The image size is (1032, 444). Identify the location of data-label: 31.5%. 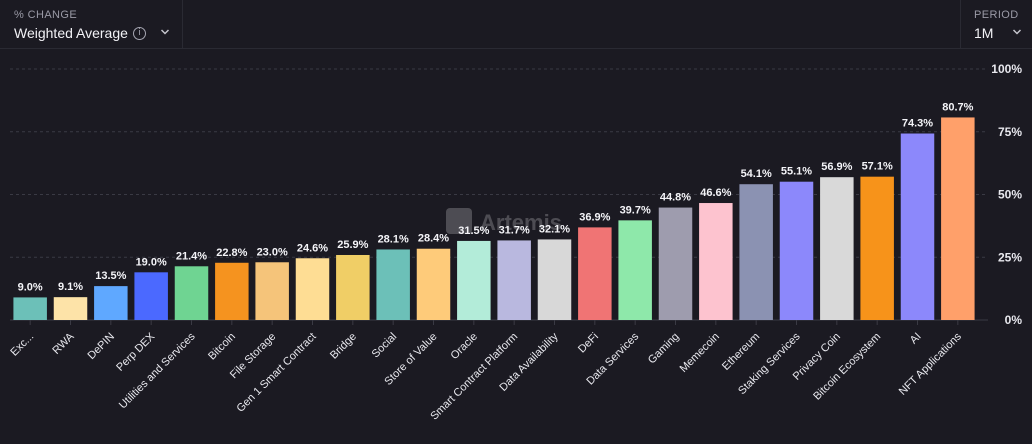
(473, 231).